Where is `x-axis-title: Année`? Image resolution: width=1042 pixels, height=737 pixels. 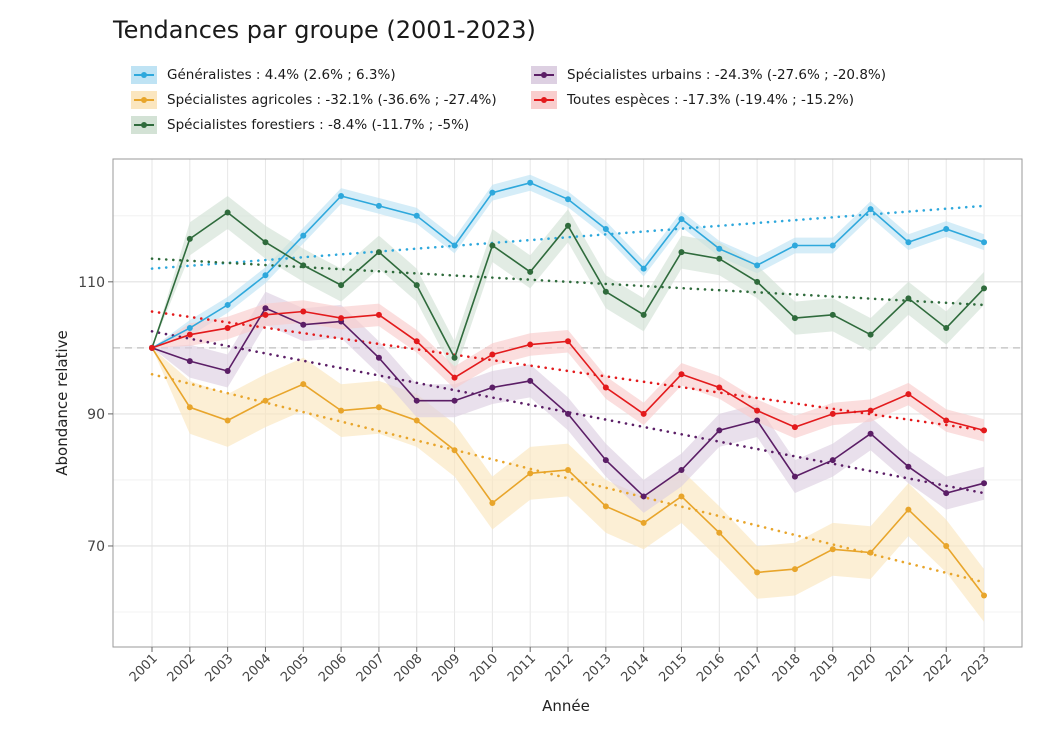
x-axis-title: Année is located at coordinates (566, 706).